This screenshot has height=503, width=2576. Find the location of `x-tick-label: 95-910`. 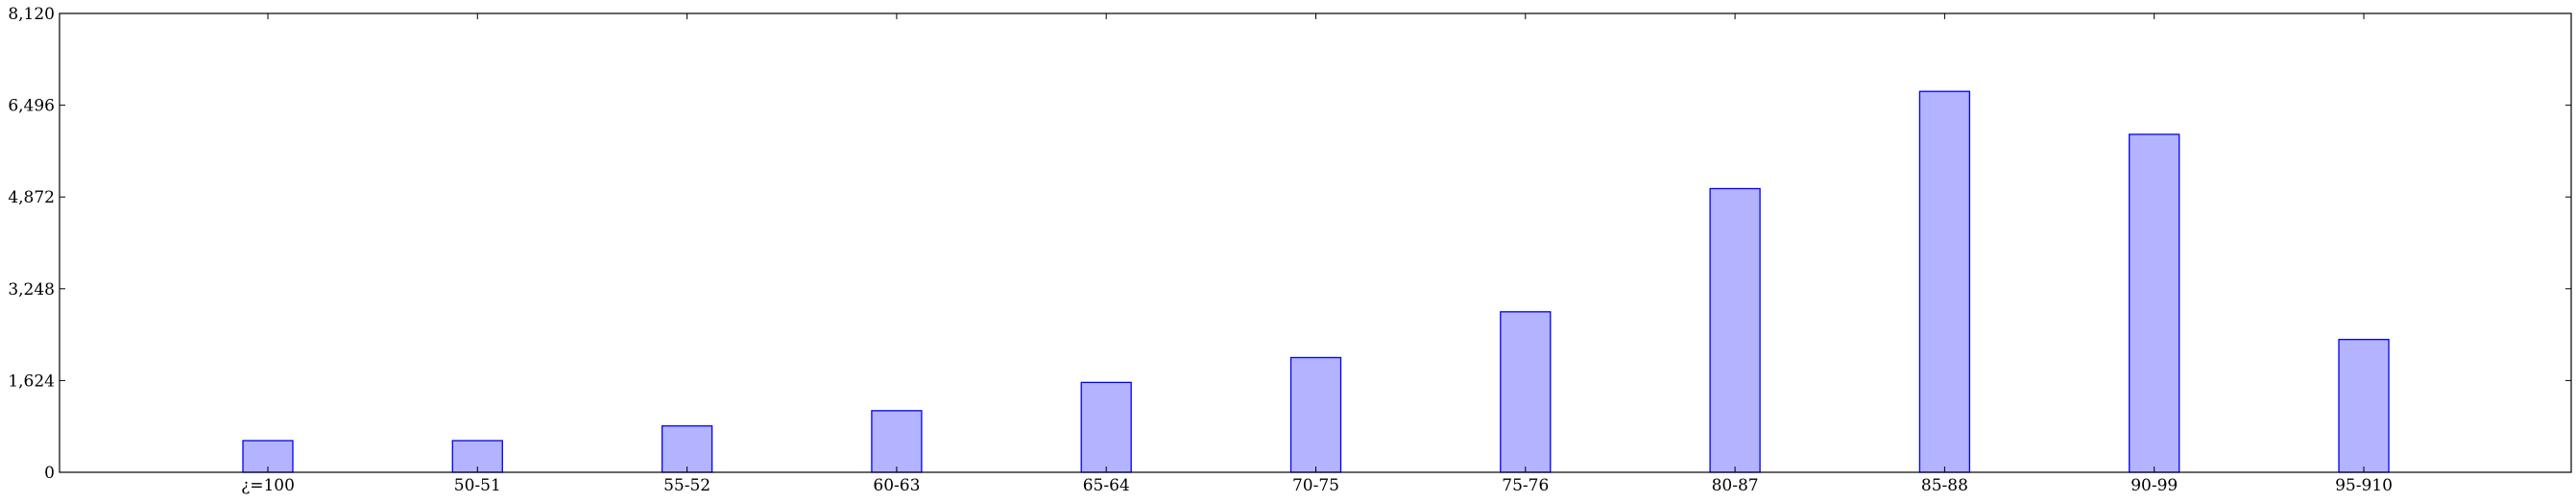

x-tick-label: 95-910 is located at coordinates (2364, 485).